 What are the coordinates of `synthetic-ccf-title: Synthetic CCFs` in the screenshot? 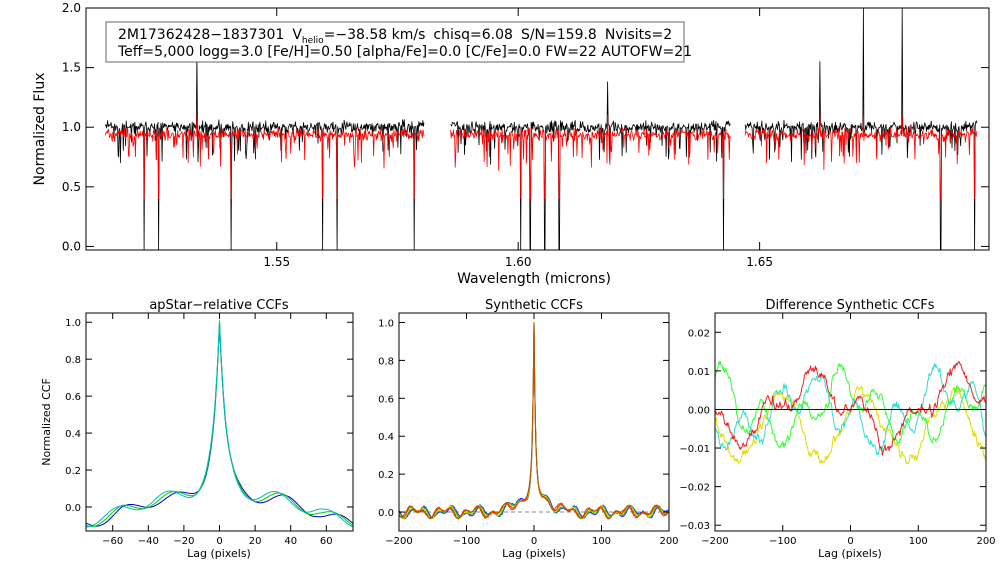 It's located at (534, 305).